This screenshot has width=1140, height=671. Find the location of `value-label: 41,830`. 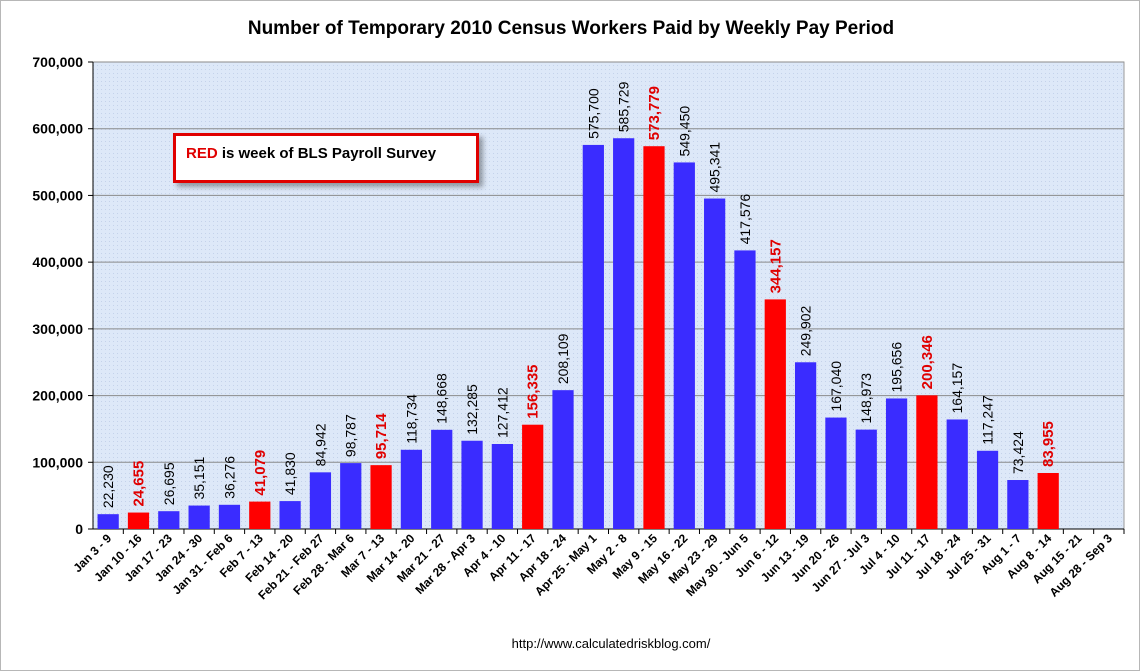

value-label: 41,830 is located at coordinates (290, 473).